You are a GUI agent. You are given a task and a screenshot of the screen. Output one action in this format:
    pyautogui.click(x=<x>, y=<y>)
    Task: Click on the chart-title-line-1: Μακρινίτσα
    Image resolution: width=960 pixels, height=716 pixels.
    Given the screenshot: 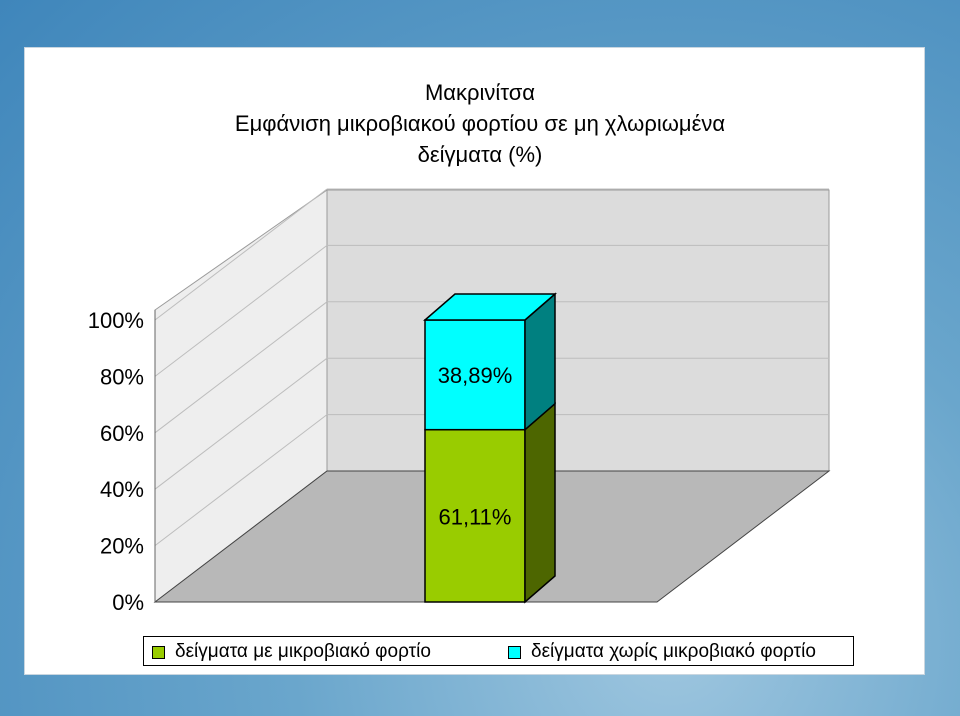 What is the action you would take?
    pyautogui.click(x=479, y=92)
    